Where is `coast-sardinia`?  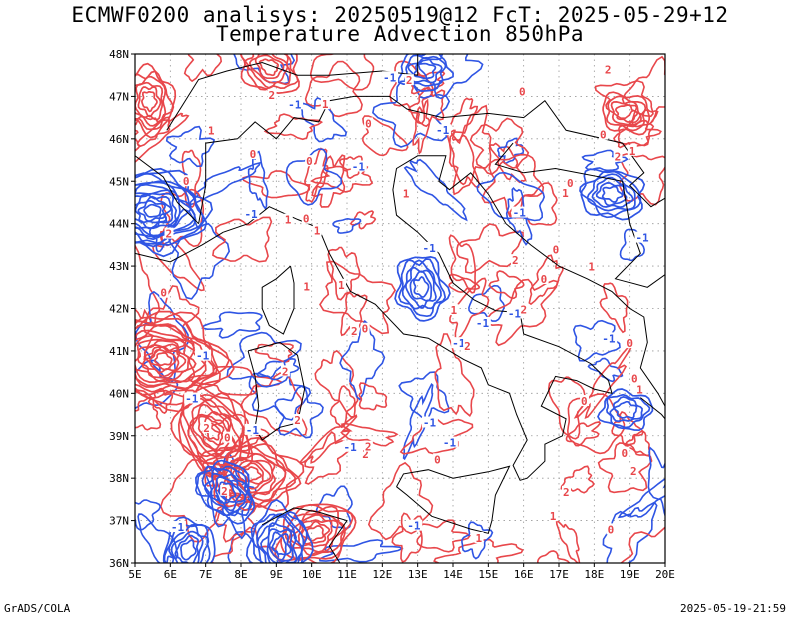
coast-sardinia is located at coordinates (276, 391).